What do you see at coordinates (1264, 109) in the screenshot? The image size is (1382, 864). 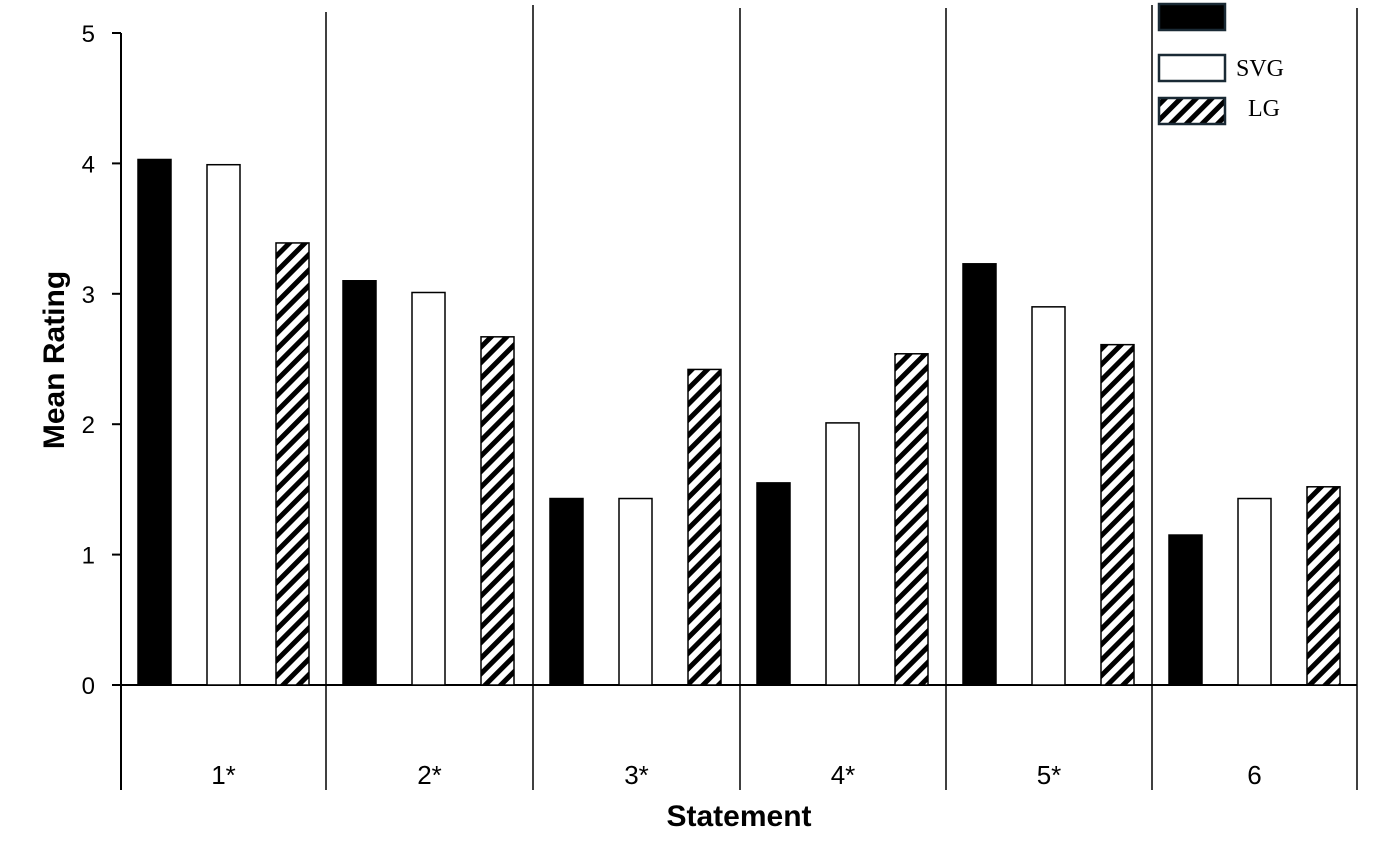 I see `legend-label-lg: LG` at bounding box center [1264, 109].